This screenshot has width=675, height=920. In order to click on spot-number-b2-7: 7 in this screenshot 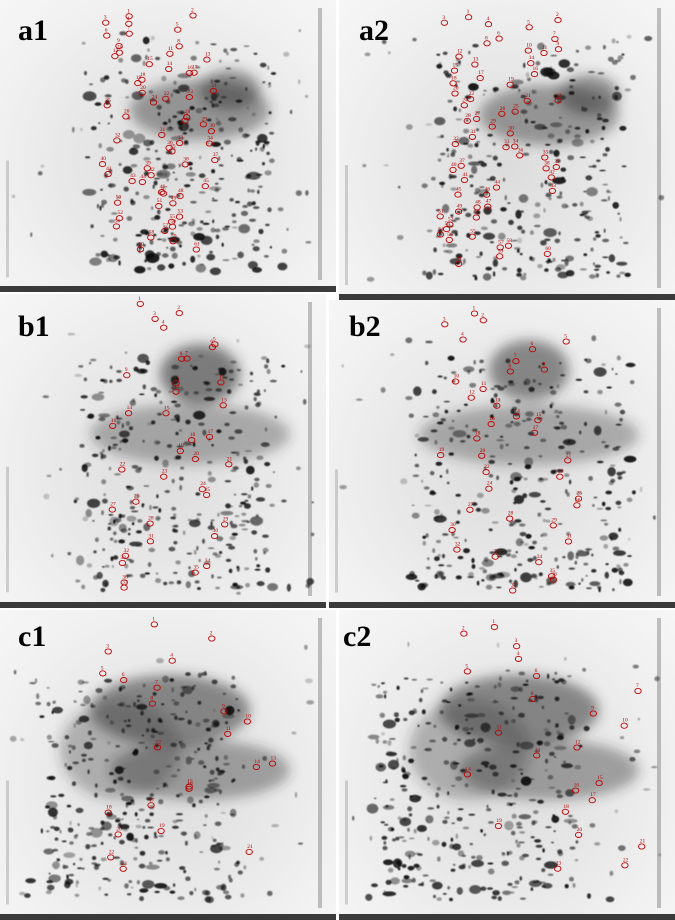, I will do `click(515, 356)`.